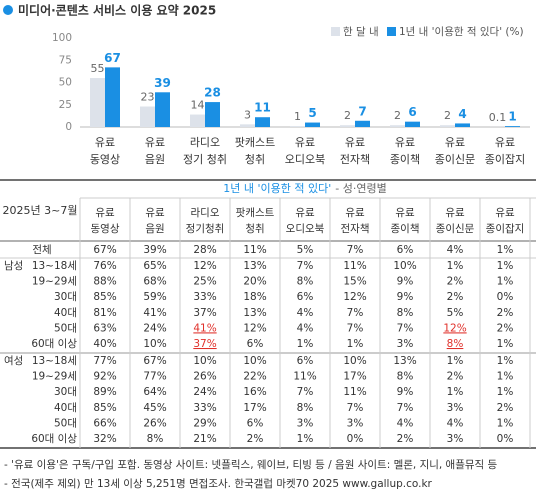 Image resolution: width=536 pixels, height=497 pixels. I want to click on x-tick-label: 음원, so click(155, 159).